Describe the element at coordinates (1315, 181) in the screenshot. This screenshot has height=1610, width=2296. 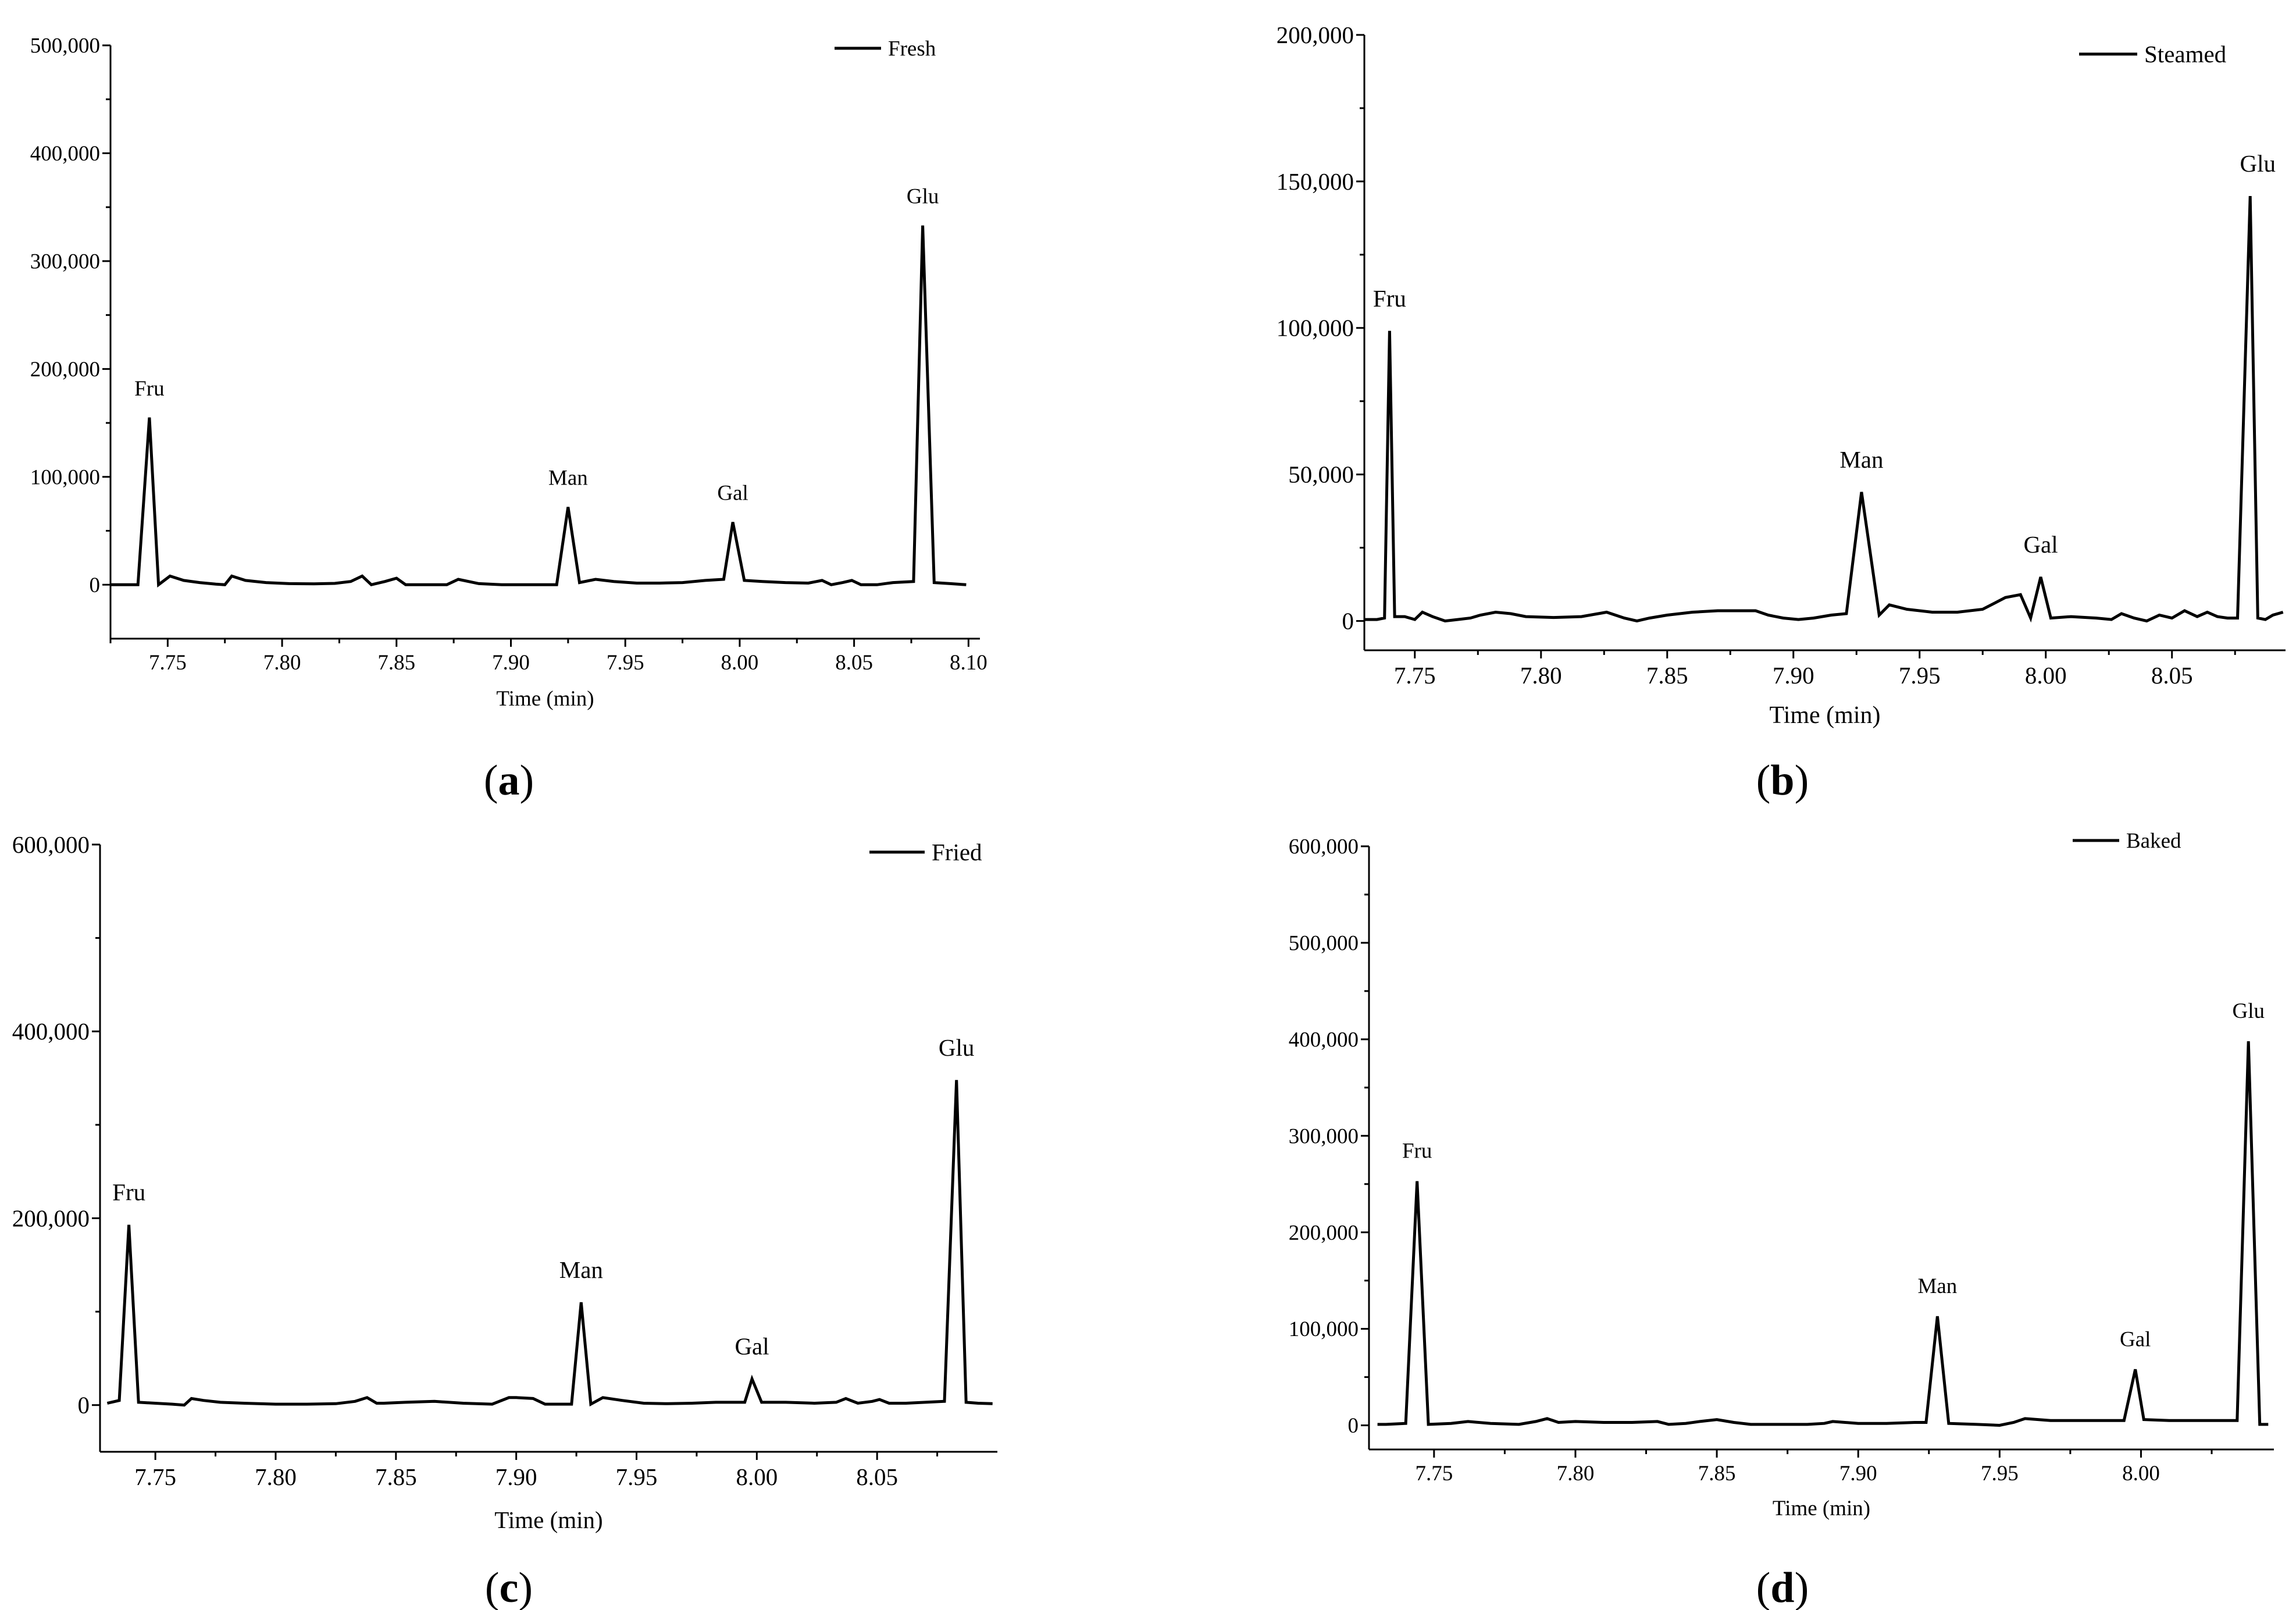
I see `y-tick-label: 150,000` at that location.